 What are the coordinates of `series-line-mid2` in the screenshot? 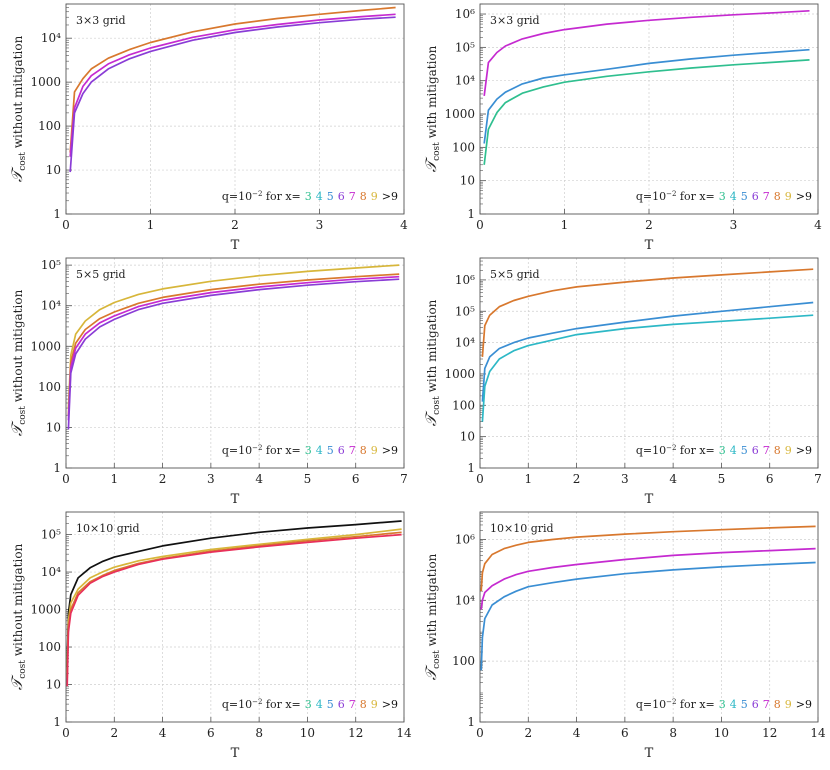 It's located at (233, 348).